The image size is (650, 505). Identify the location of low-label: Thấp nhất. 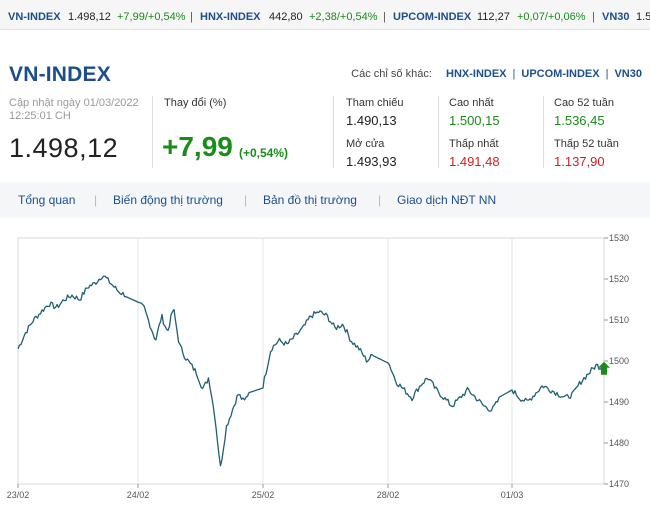
(474, 144).